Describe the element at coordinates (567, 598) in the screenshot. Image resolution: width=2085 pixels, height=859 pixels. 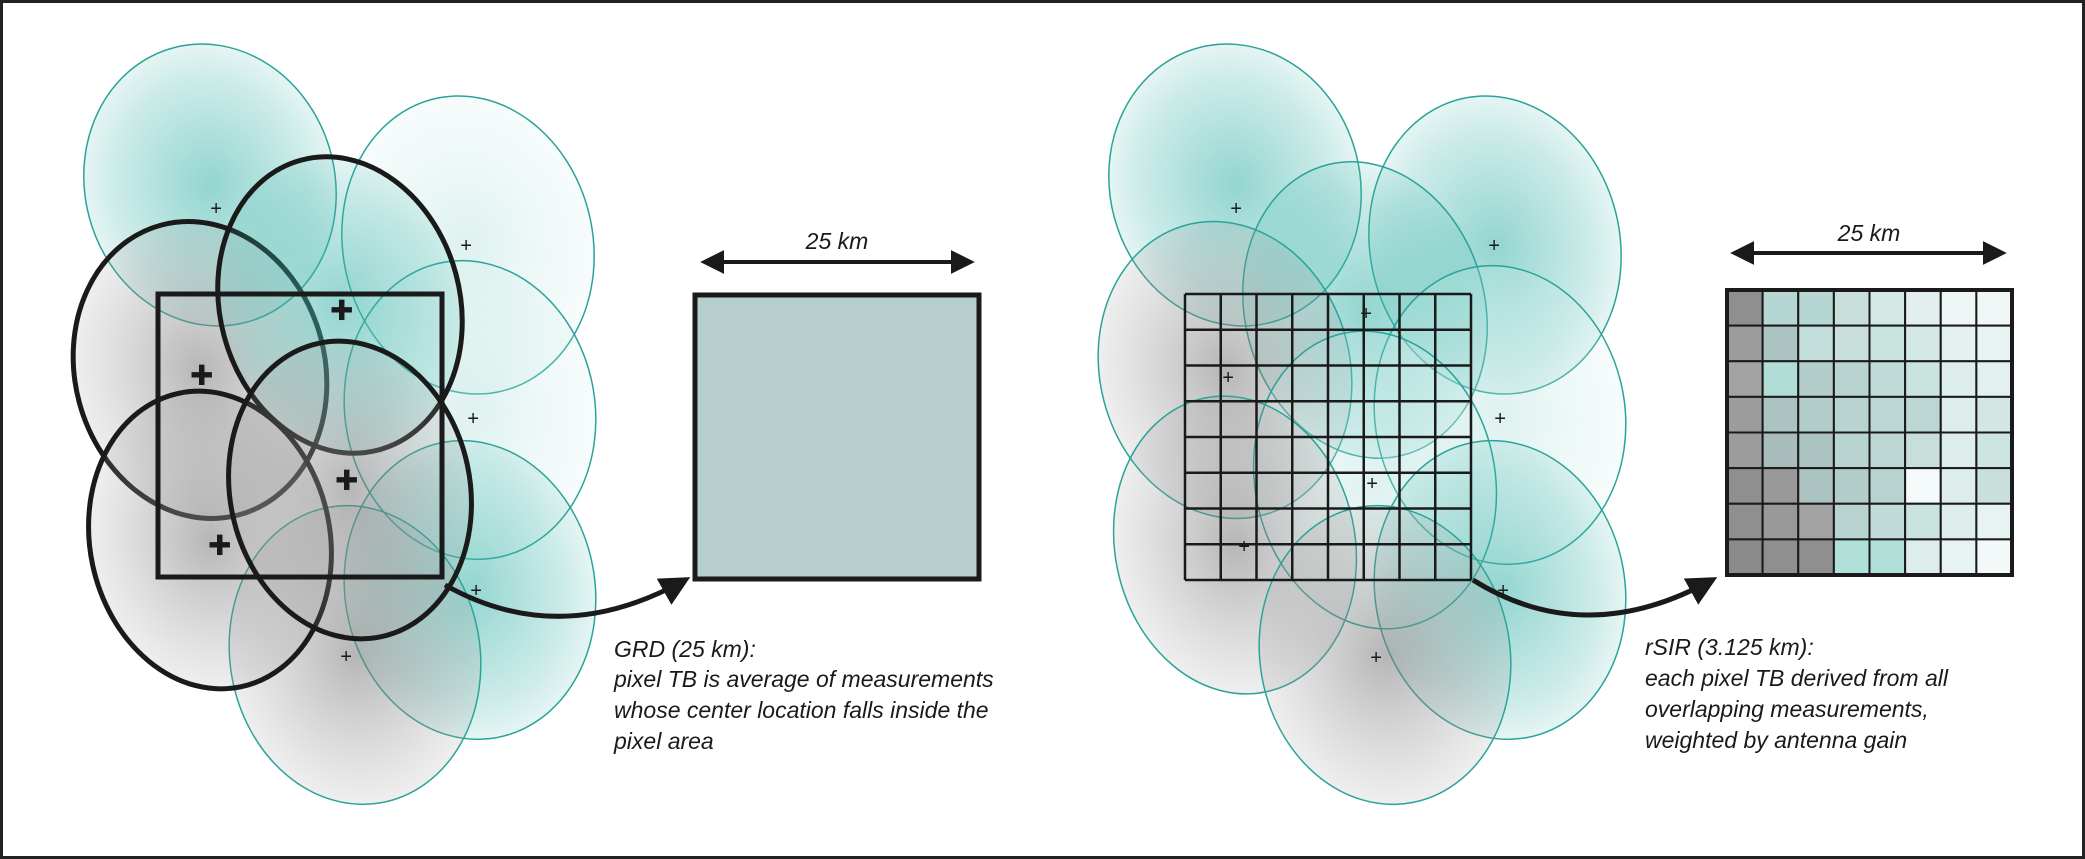
I see `left-pointer-arrow` at that location.